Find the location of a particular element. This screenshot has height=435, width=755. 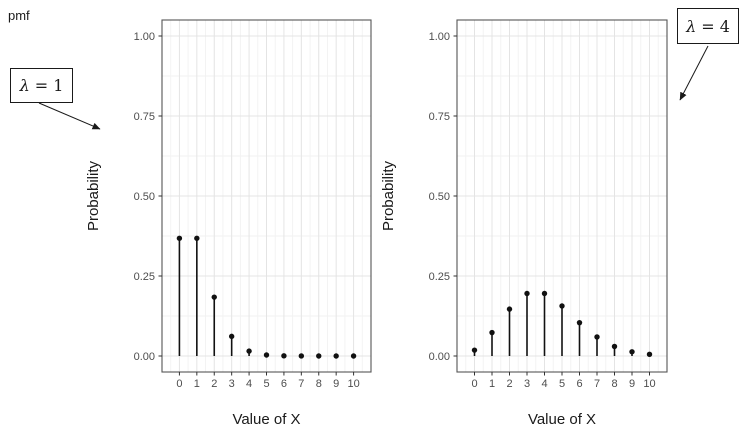

annotation-arrow-lambda4 is located at coordinates (694, 73).